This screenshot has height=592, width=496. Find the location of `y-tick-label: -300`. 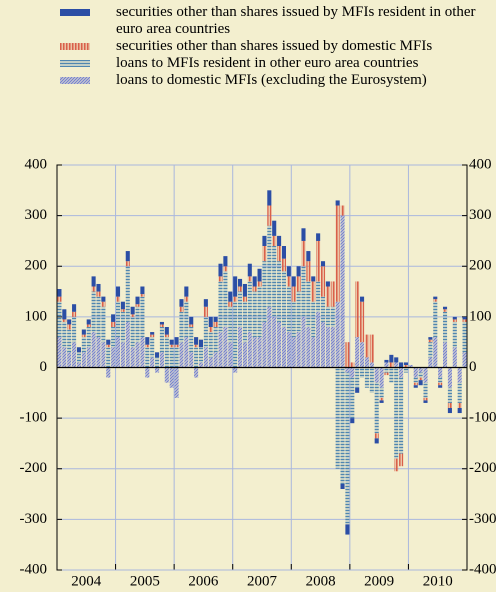

y-tick-label: -300 is located at coordinates (34, 519).